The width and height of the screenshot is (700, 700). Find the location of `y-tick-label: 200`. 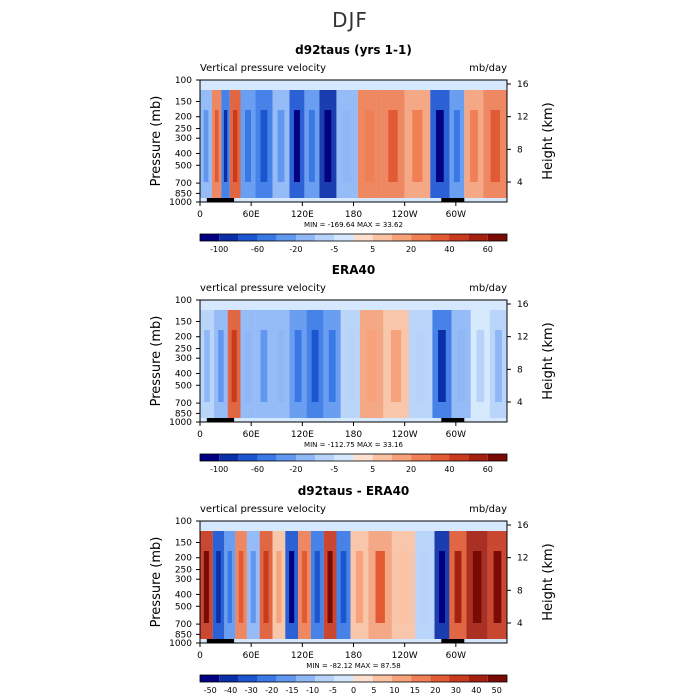

y-tick-label: 200 is located at coordinates (183, 559).